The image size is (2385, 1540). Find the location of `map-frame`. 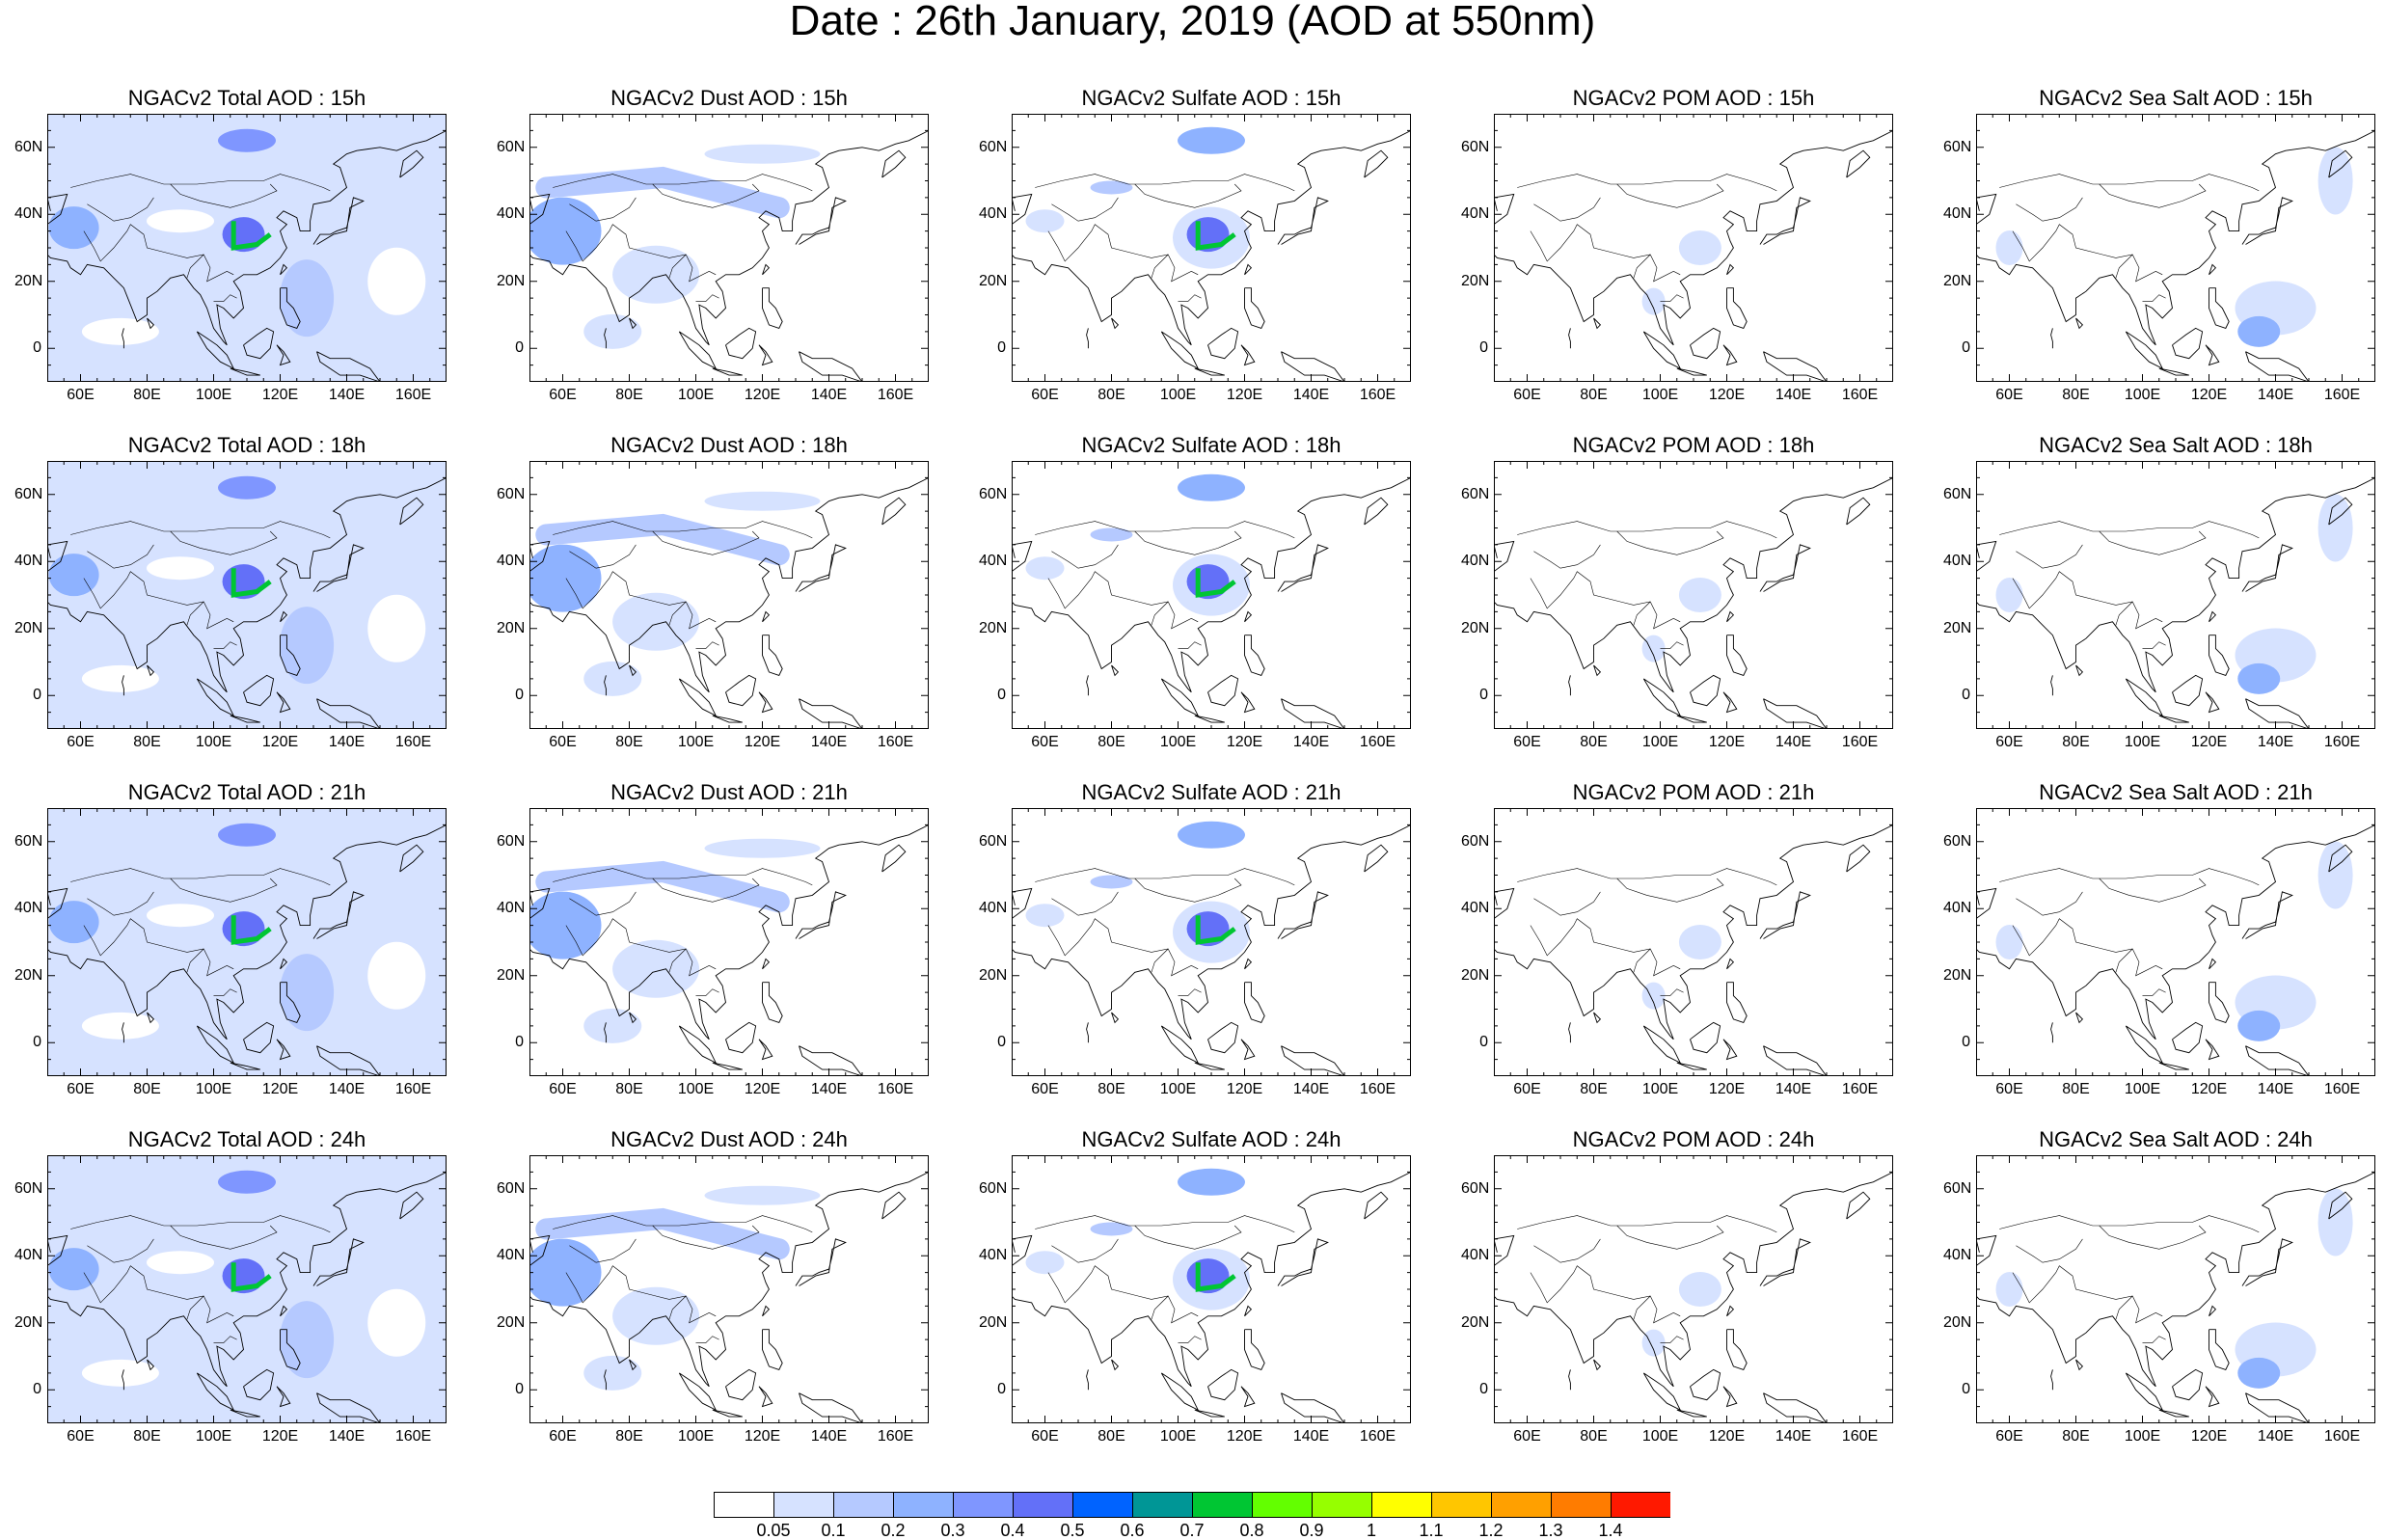

map-frame is located at coordinates (1694, 1289).